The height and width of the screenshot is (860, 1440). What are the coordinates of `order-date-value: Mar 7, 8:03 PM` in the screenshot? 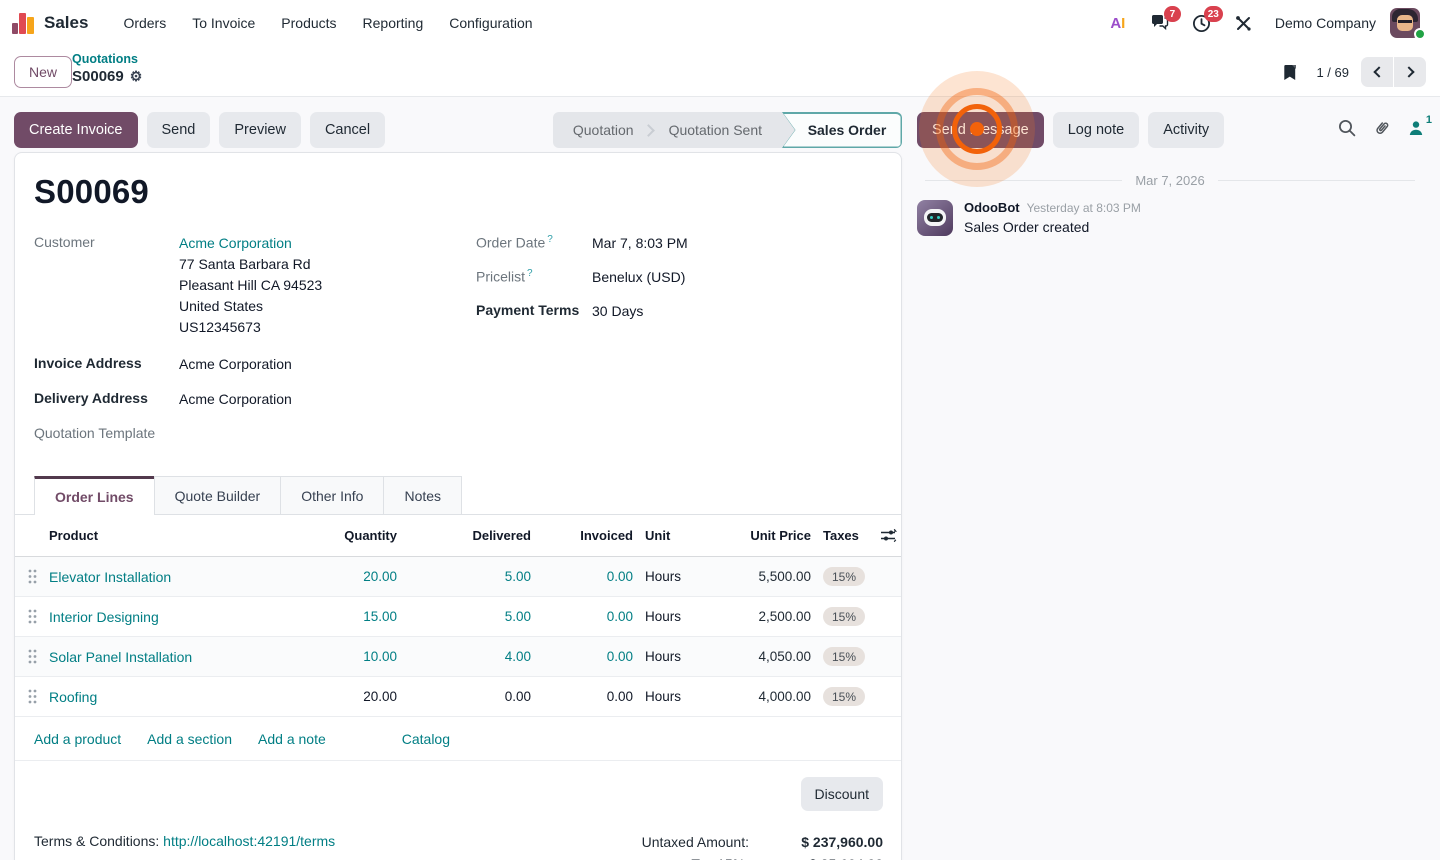 It's located at (640, 243).